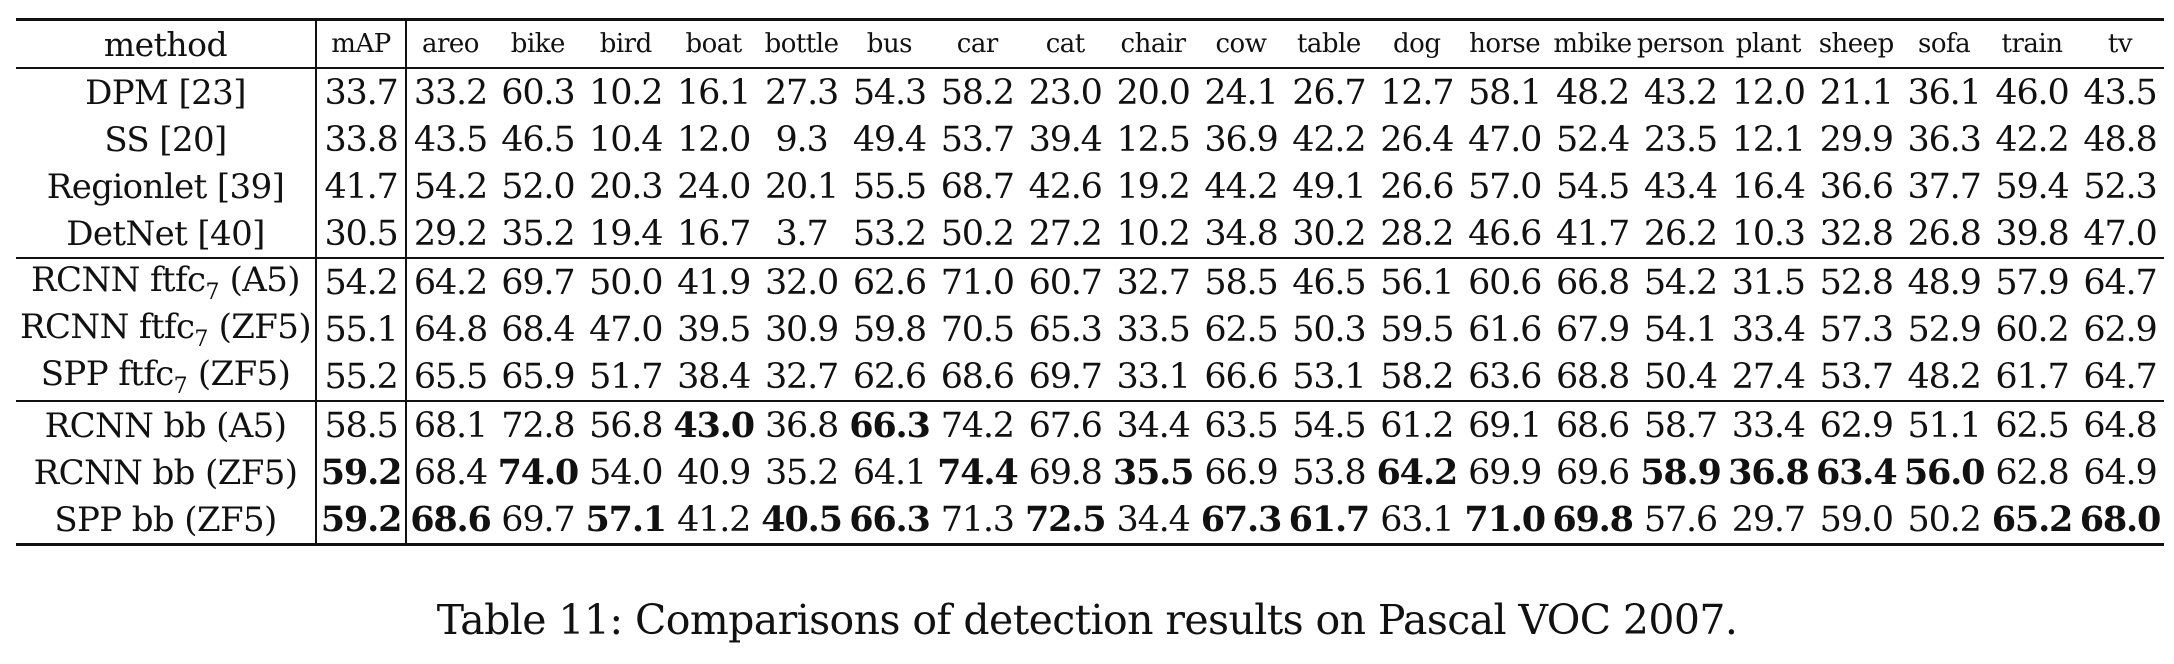 The width and height of the screenshot is (2174, 664). Describe the element at coordinates (1153, 139) in the screenshot. I see `class-ap-cell: 12.5` at that location.